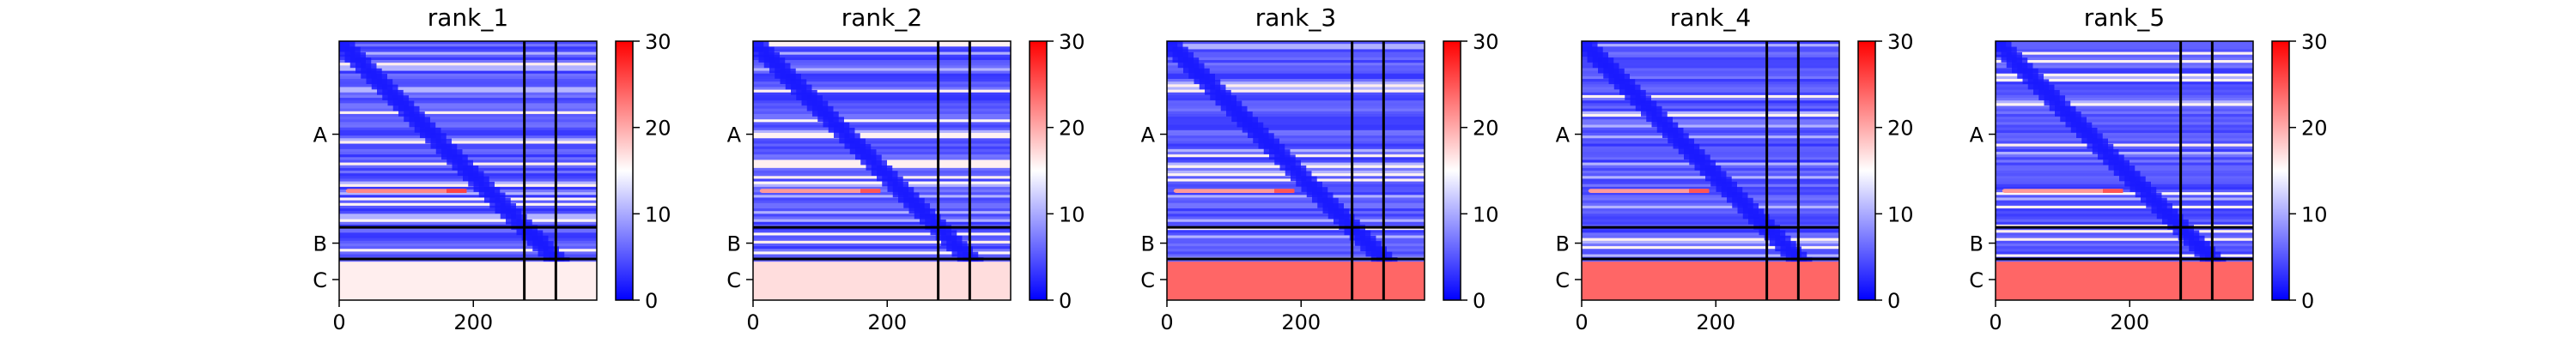  What do you see at coordinates (1996, 322) in the screenshot?
I see `x-tick-label: 0` at bounding box center [1996, 322].